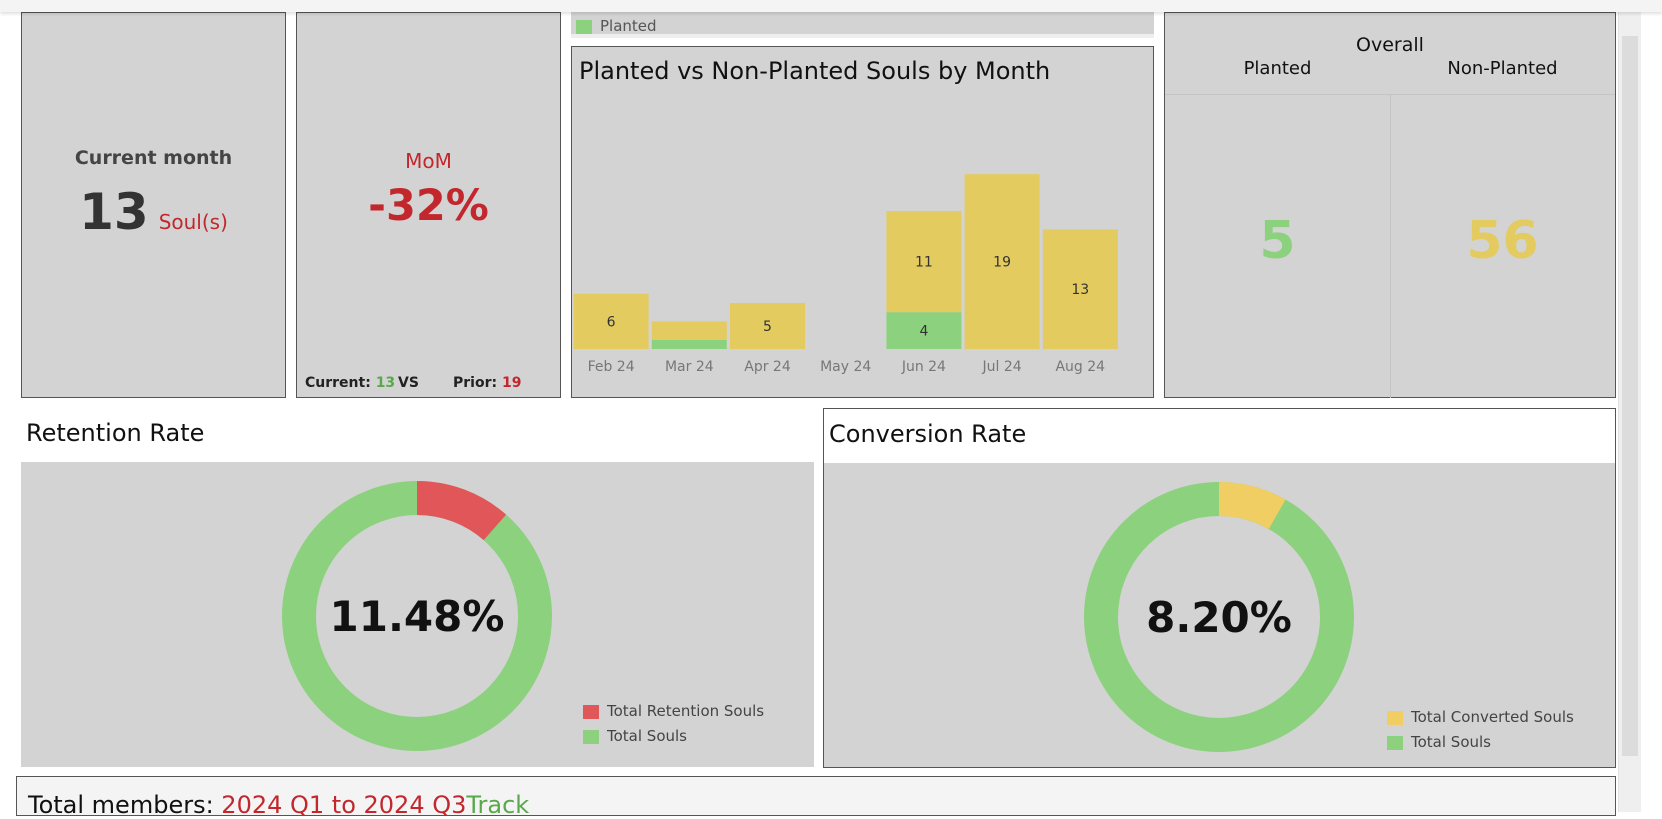 The image size is (1662, 819). I want to click on retention-title: Retention Rate, so click(115, 433).